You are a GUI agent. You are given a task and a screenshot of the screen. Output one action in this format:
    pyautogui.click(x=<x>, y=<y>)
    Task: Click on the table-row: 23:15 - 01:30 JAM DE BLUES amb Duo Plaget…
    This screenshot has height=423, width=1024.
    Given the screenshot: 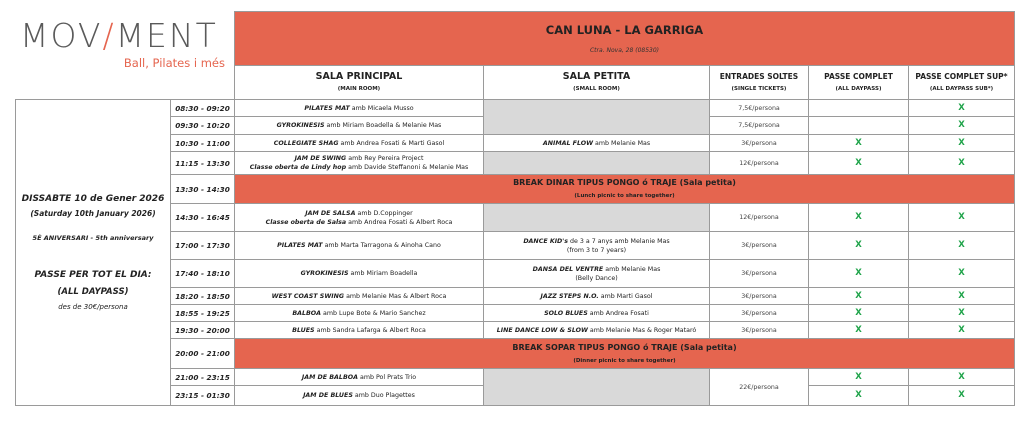 What is the action you would take?
    pyautogui.click(x=515, y=395)
    